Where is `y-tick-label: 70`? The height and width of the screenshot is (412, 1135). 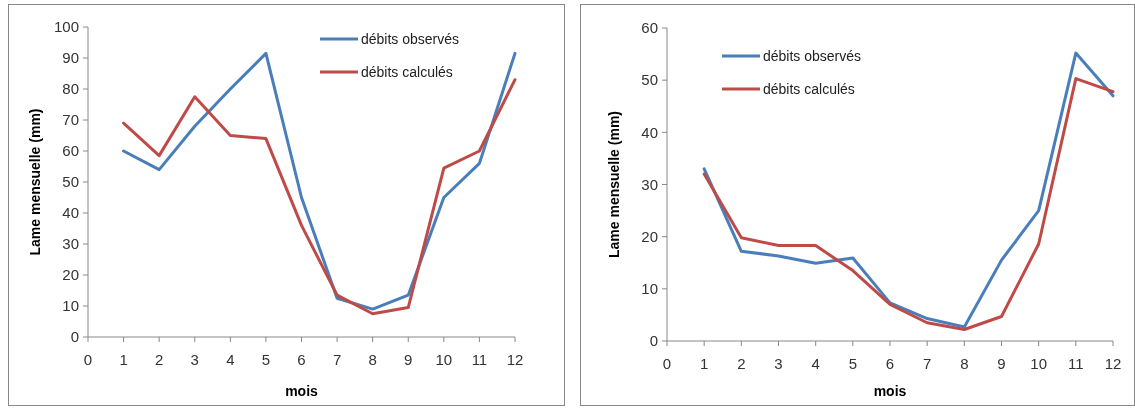
y-tick-label: 70 is located at coordinates (70, 120).